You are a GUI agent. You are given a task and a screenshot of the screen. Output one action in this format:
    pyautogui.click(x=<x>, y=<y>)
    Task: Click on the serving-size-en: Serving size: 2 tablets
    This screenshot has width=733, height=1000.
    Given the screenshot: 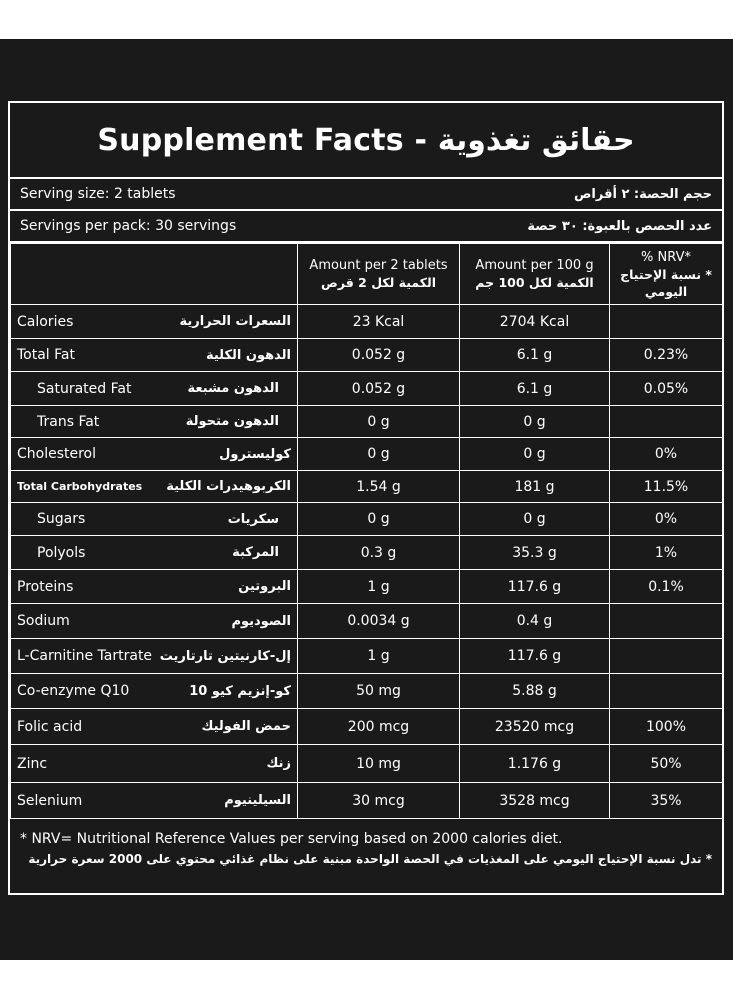 What is the action you would take?
    pyautogui.click(x=98, y=194)
    